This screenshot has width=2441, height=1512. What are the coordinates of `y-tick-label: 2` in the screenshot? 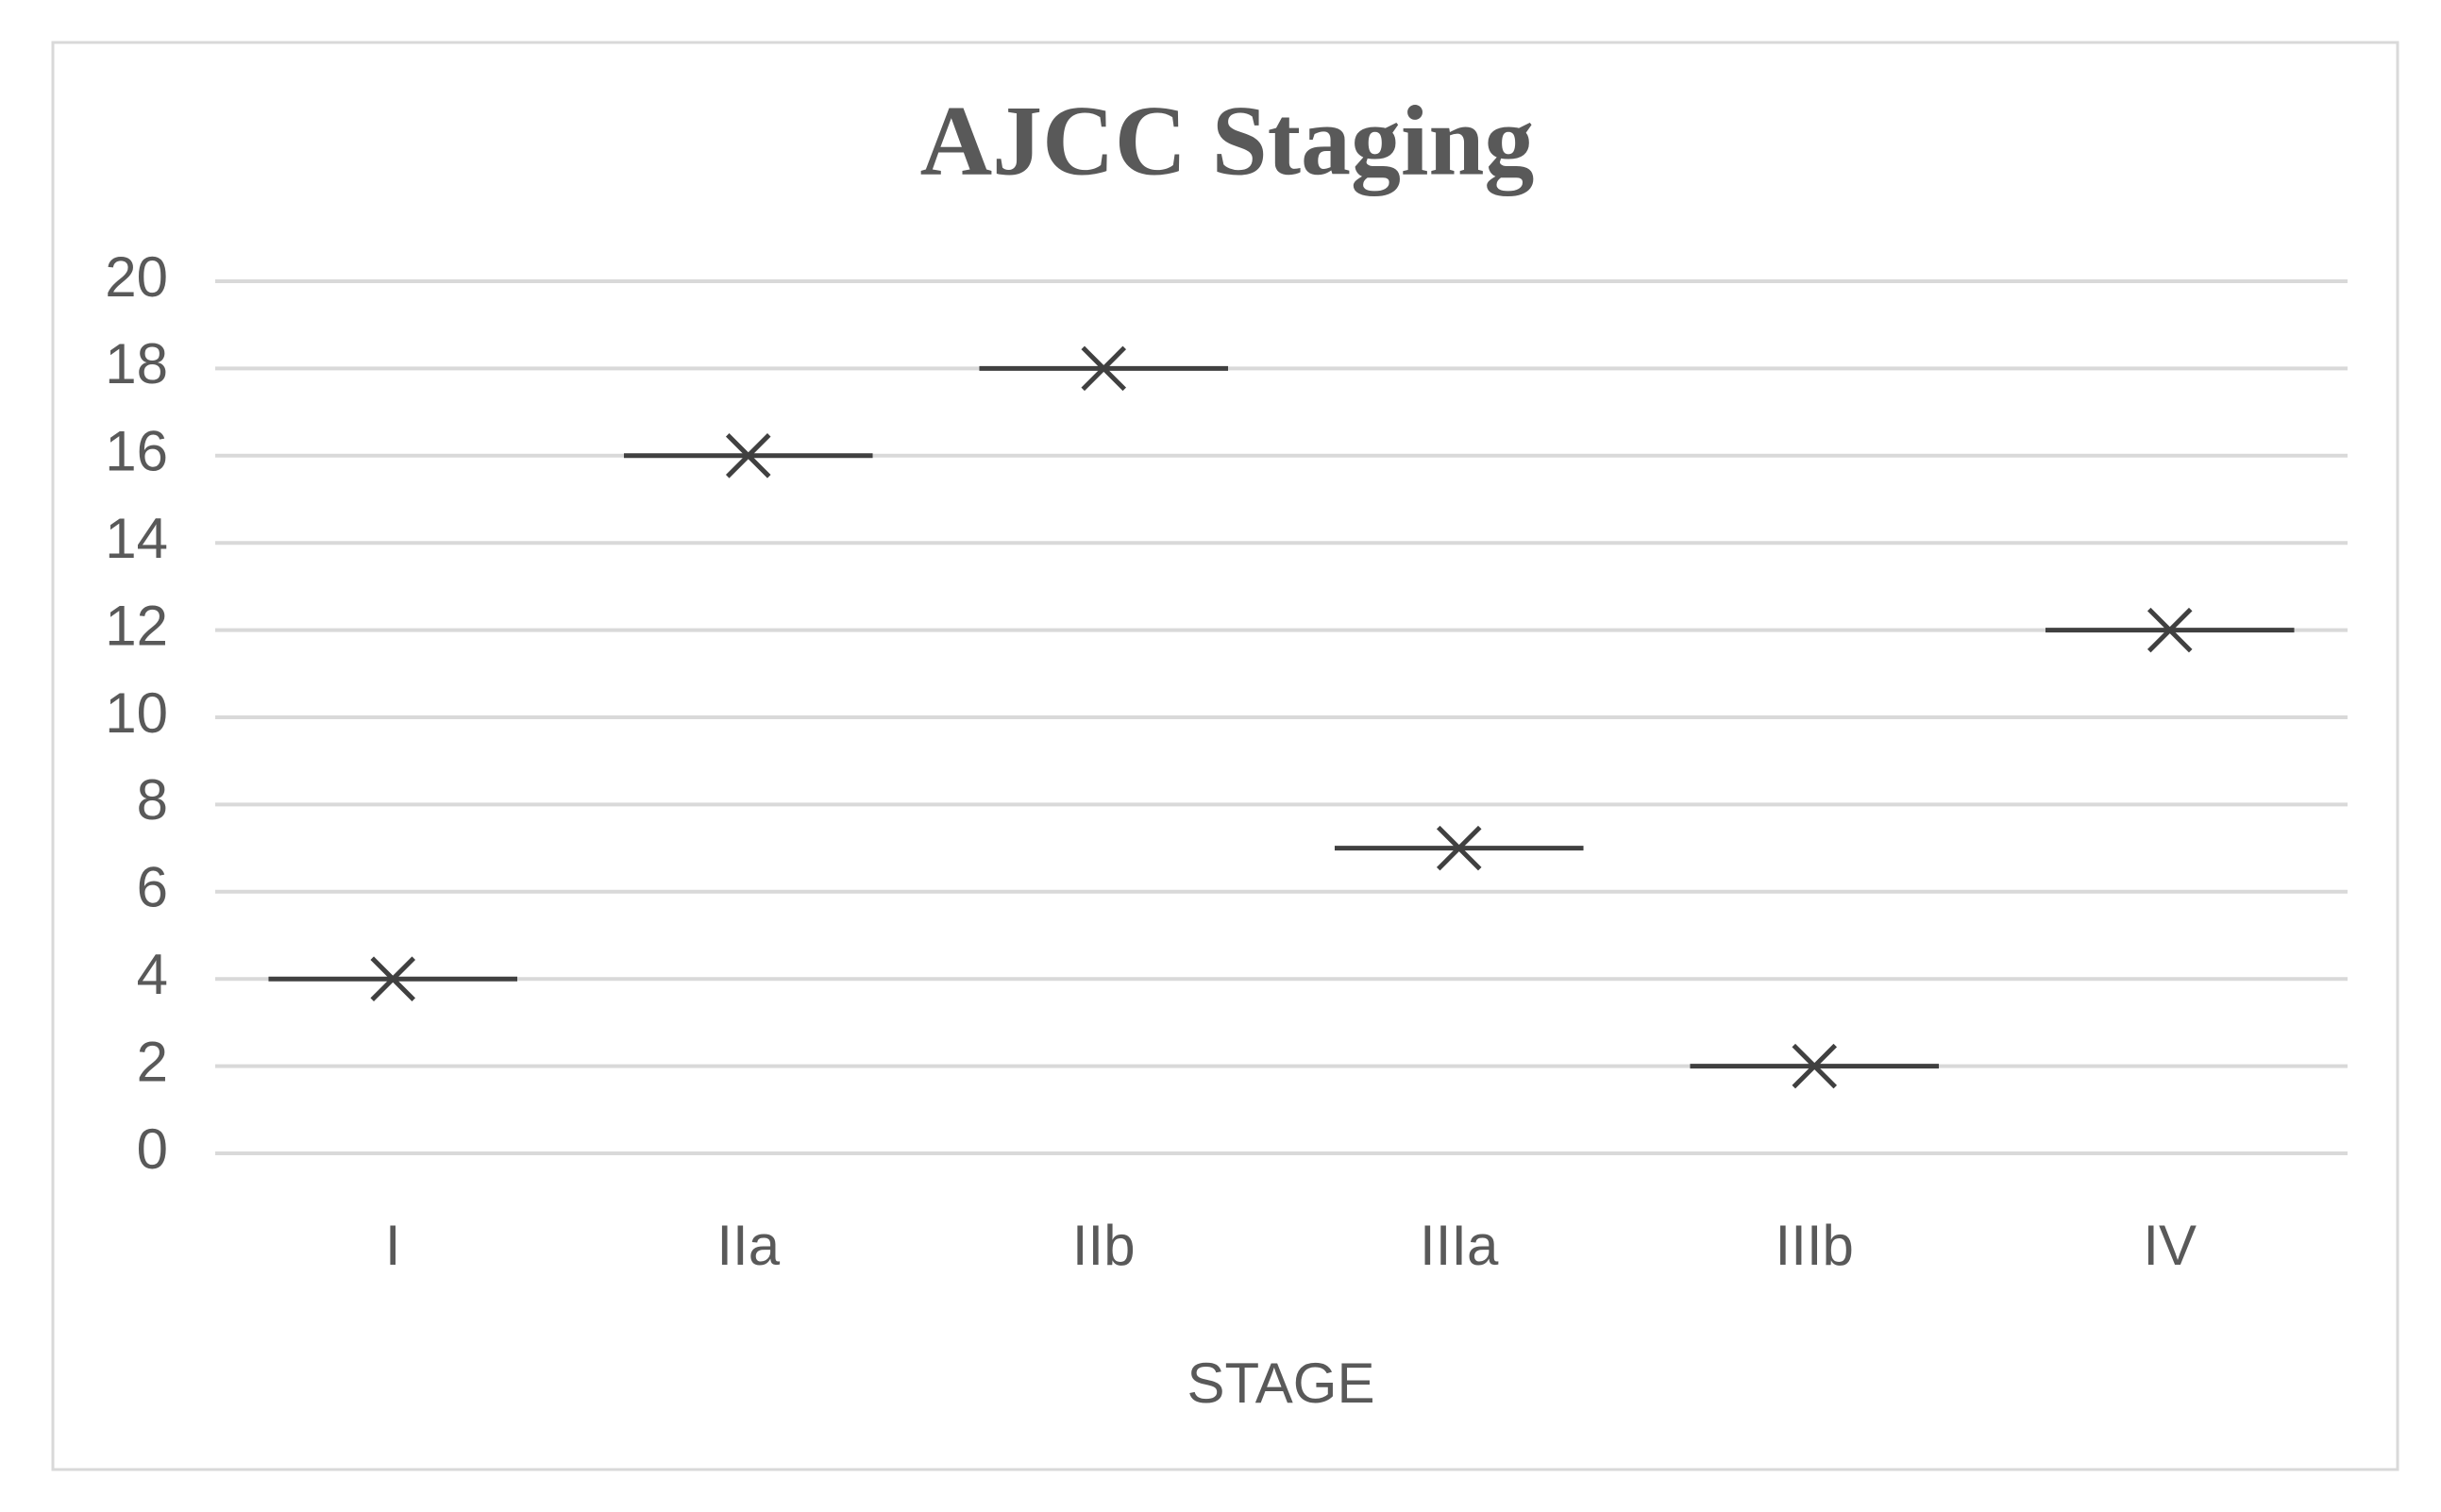 It's located at (152, 1061).